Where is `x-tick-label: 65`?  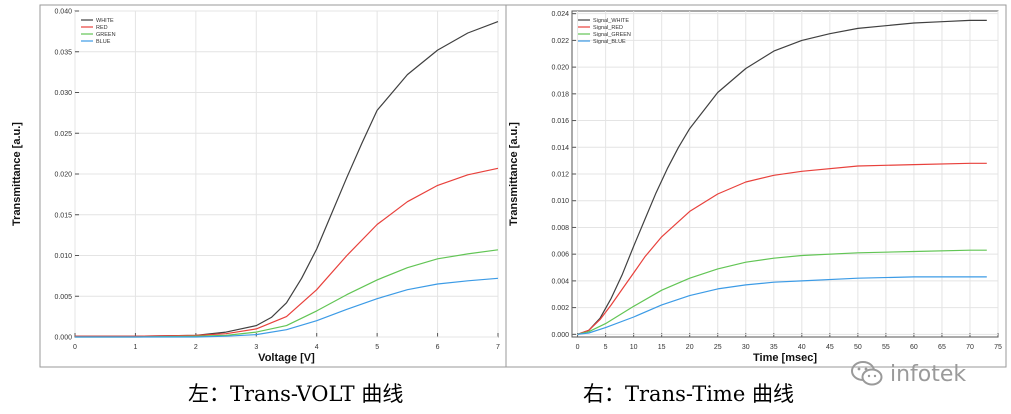 x-tick-label: 65 is located at coordinates (942, 347).